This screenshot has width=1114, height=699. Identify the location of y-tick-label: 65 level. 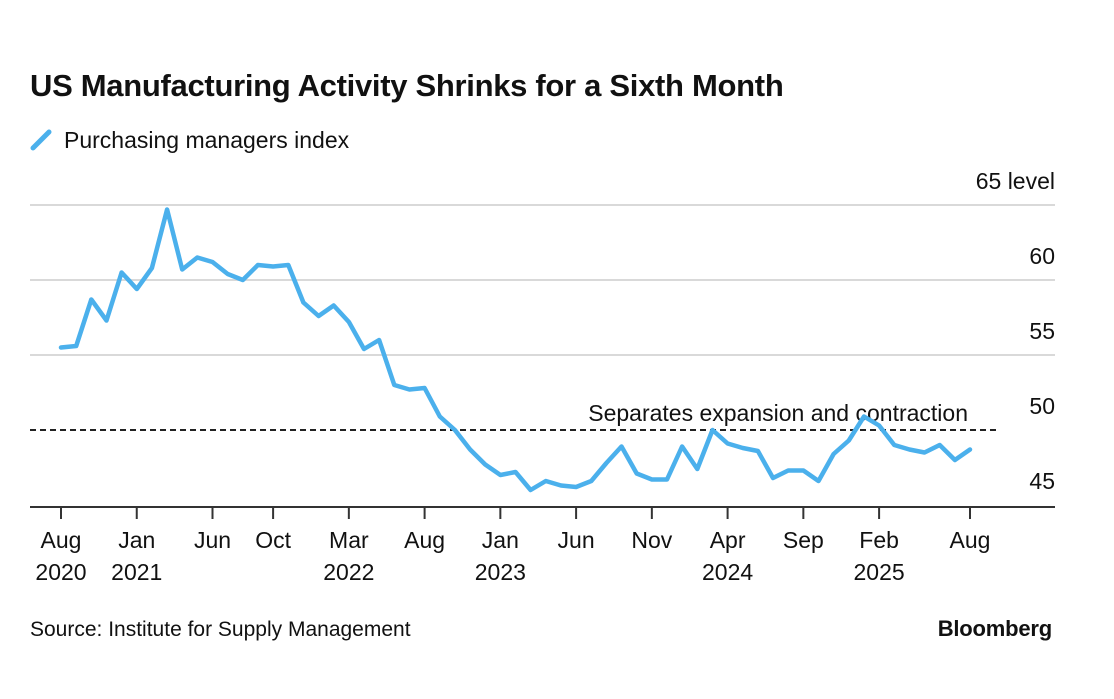
(1015, 181).